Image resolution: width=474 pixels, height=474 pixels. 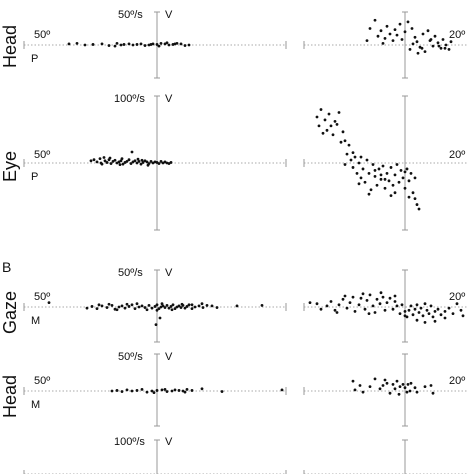 What do you see at coordinates (130, 273) in the screenshot?
I see `row-3-y-scale-label: 50º/s` at bounding box center [130, 273].